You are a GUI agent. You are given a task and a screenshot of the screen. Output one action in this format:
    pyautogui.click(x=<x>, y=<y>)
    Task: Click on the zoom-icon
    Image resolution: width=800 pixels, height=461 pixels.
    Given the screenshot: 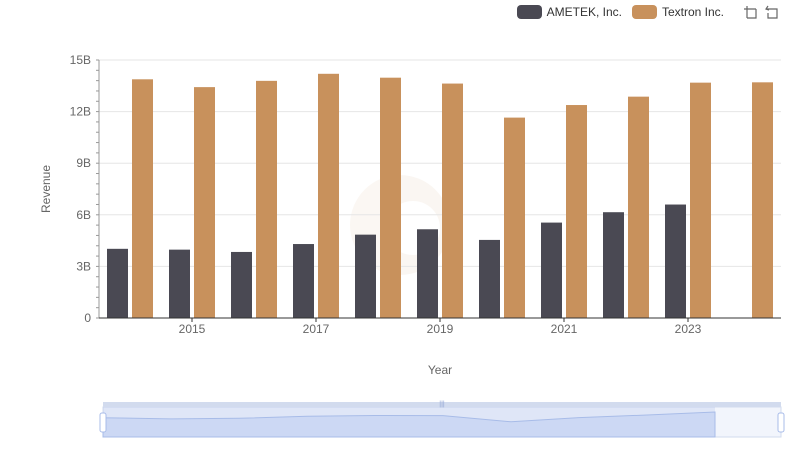 What is the action you would take?
    pyautogui.click(x=750, y=12)
    